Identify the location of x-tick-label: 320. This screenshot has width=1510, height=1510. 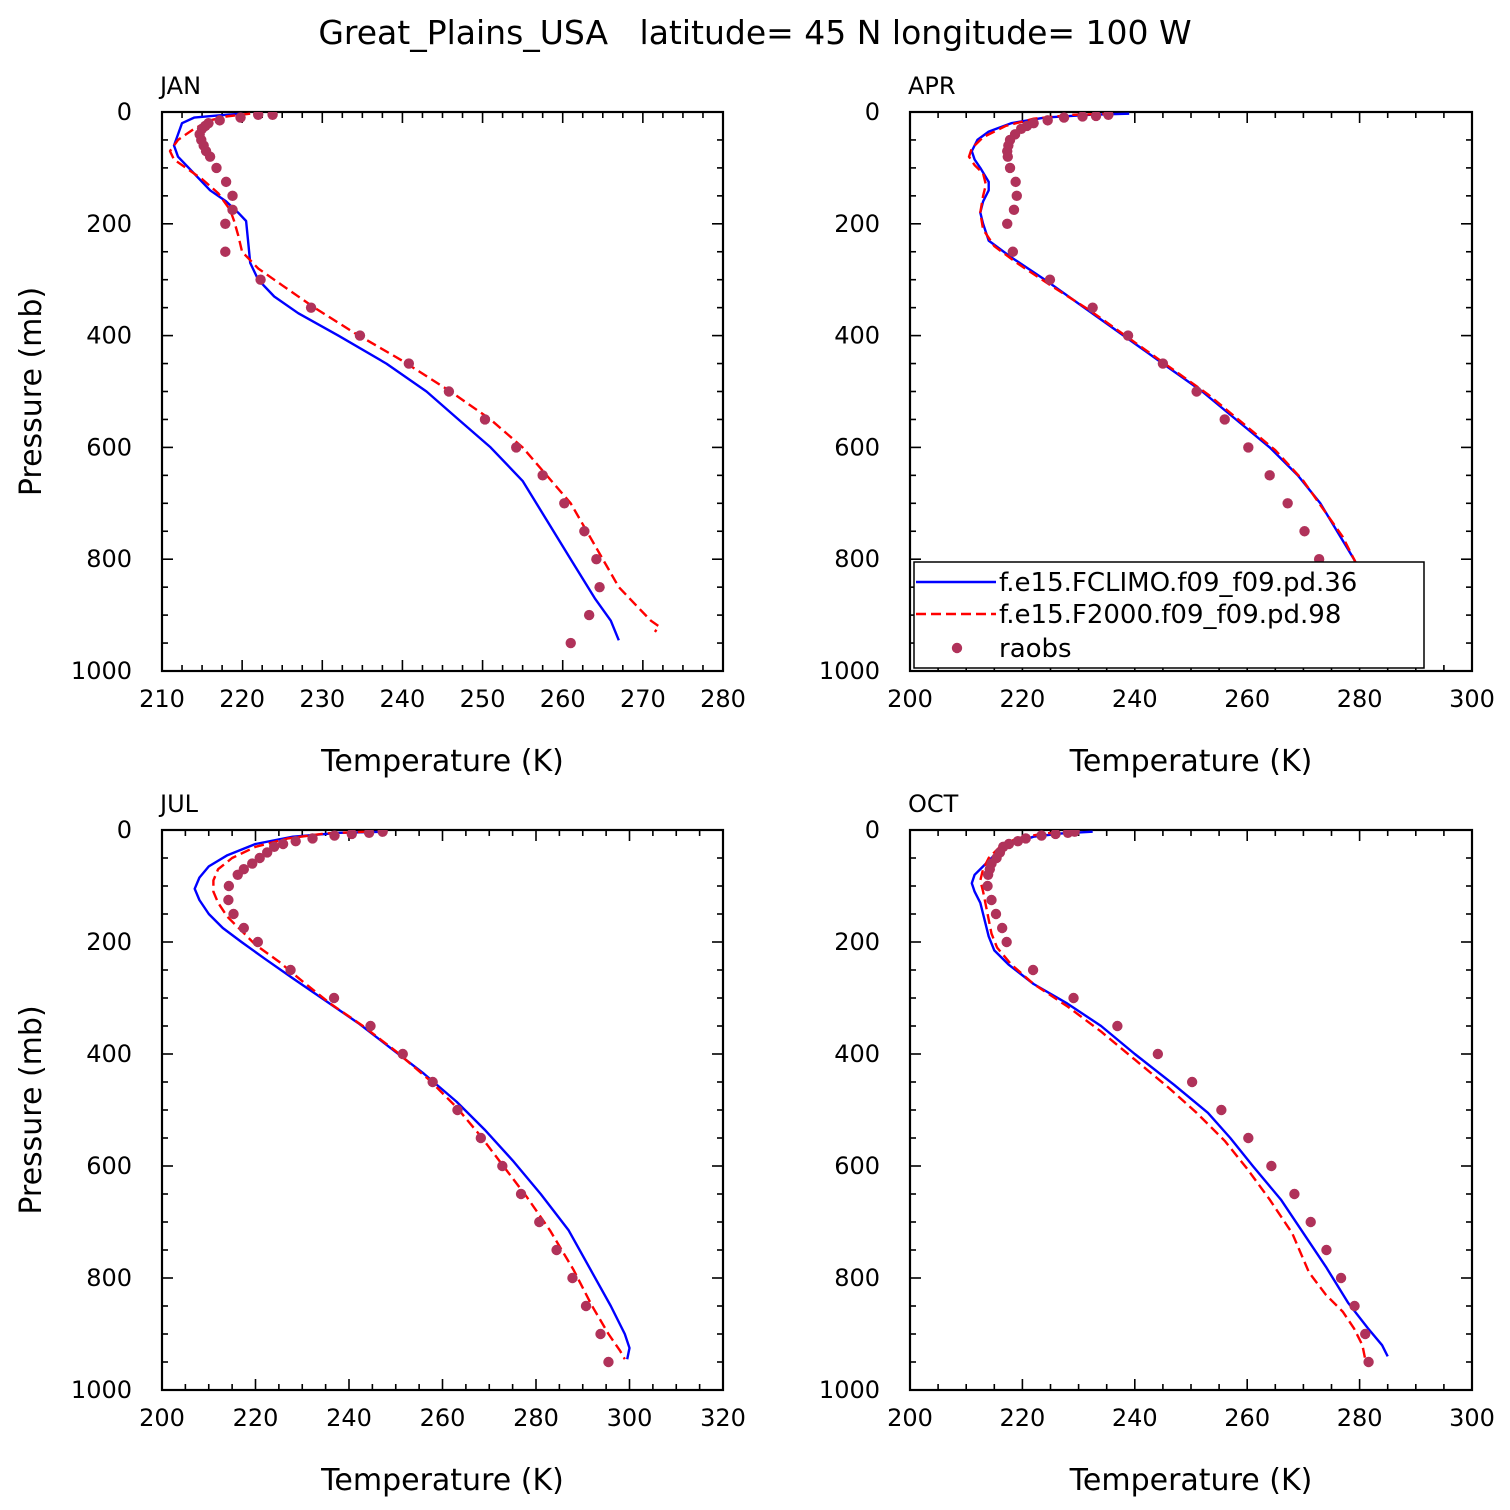
(723, 1418).